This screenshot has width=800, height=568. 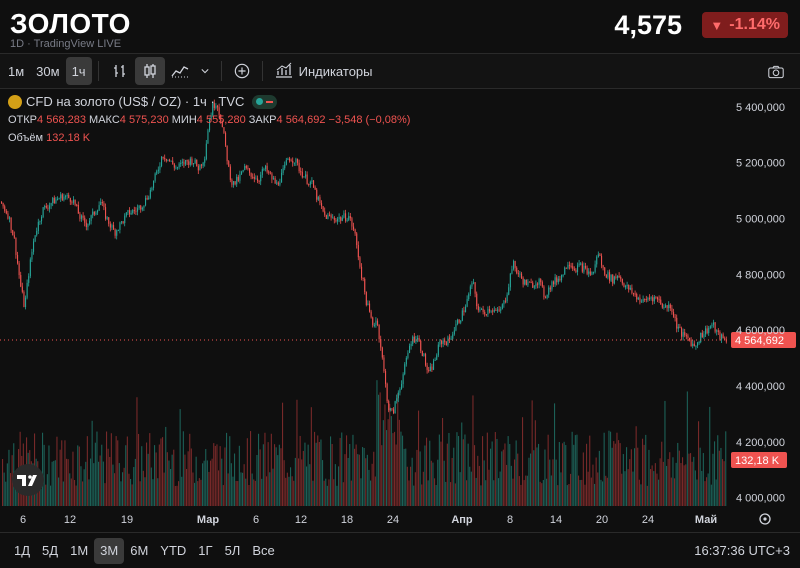 I want to click on plus-circle-icon, so click(x=242, y=71).